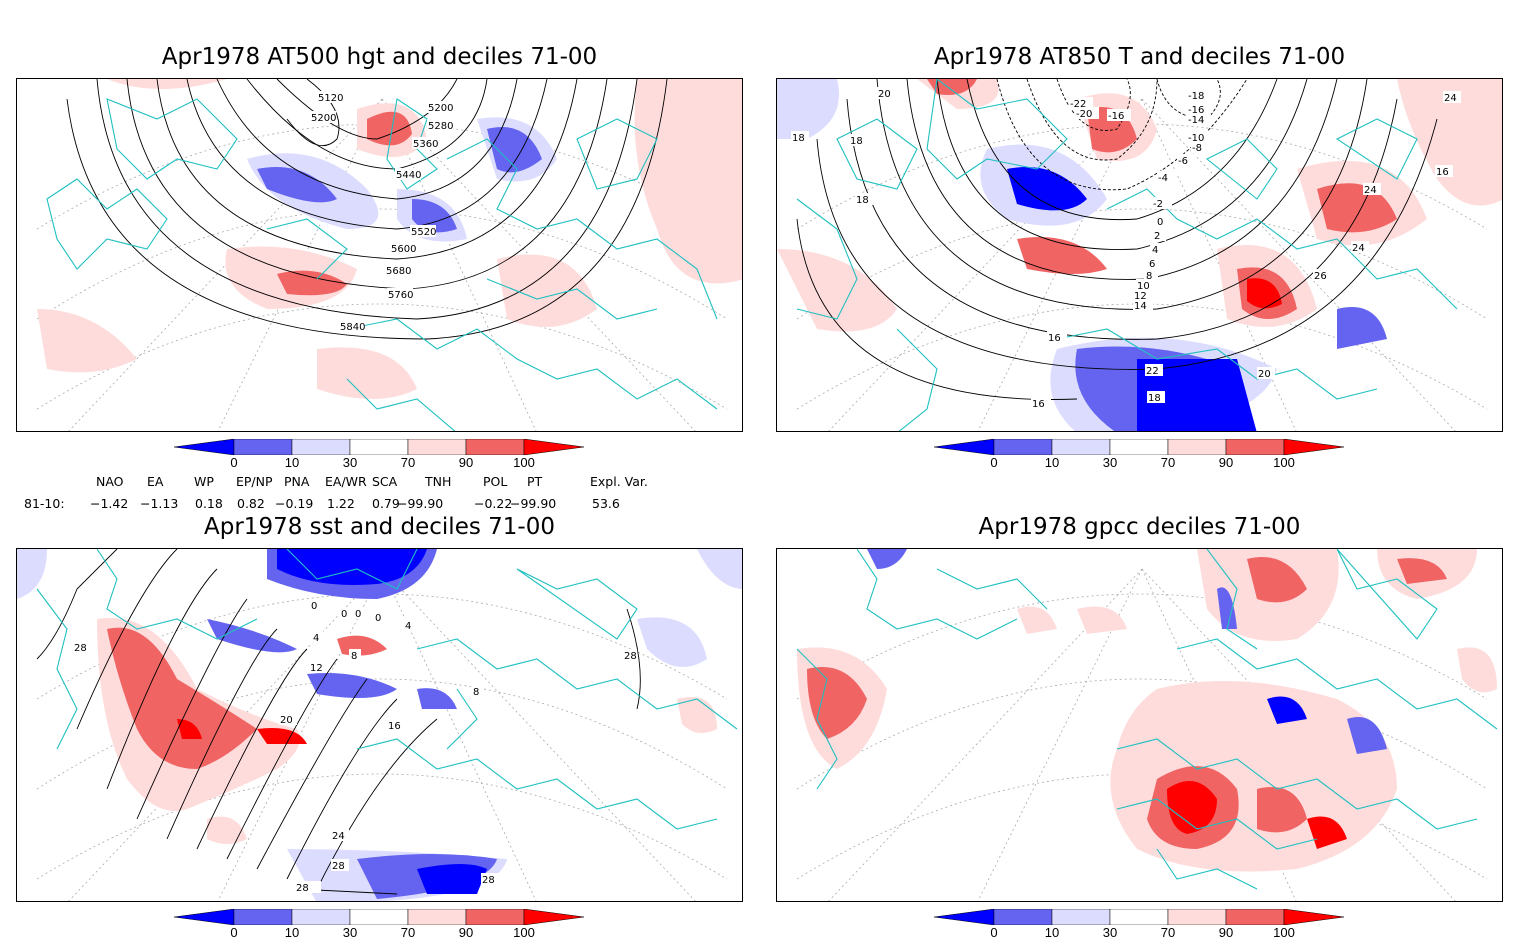  What do you see at coordinates (1158, 204) in the screenshot?
I see `contour-label: -2` at bounding box center [1158, 204].